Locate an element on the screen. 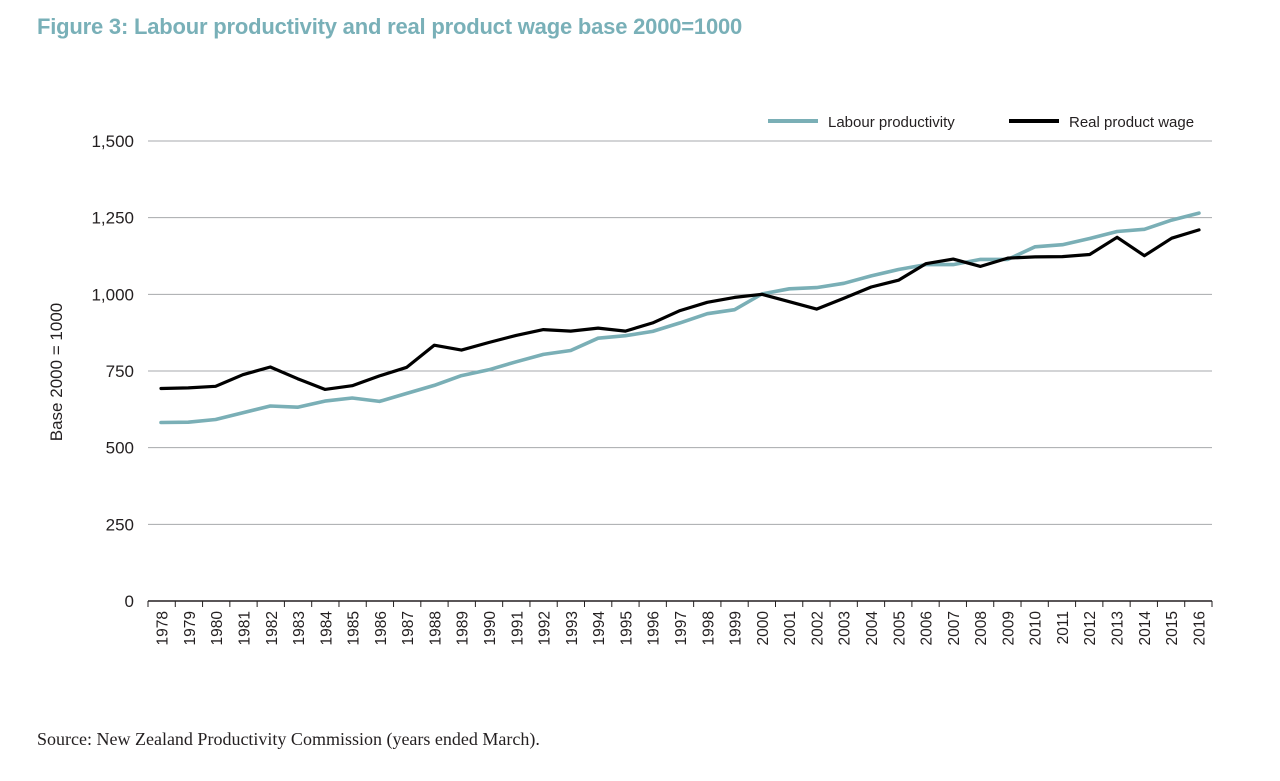  x-tick-label: 2011 is located at coordinates (1063, 627).